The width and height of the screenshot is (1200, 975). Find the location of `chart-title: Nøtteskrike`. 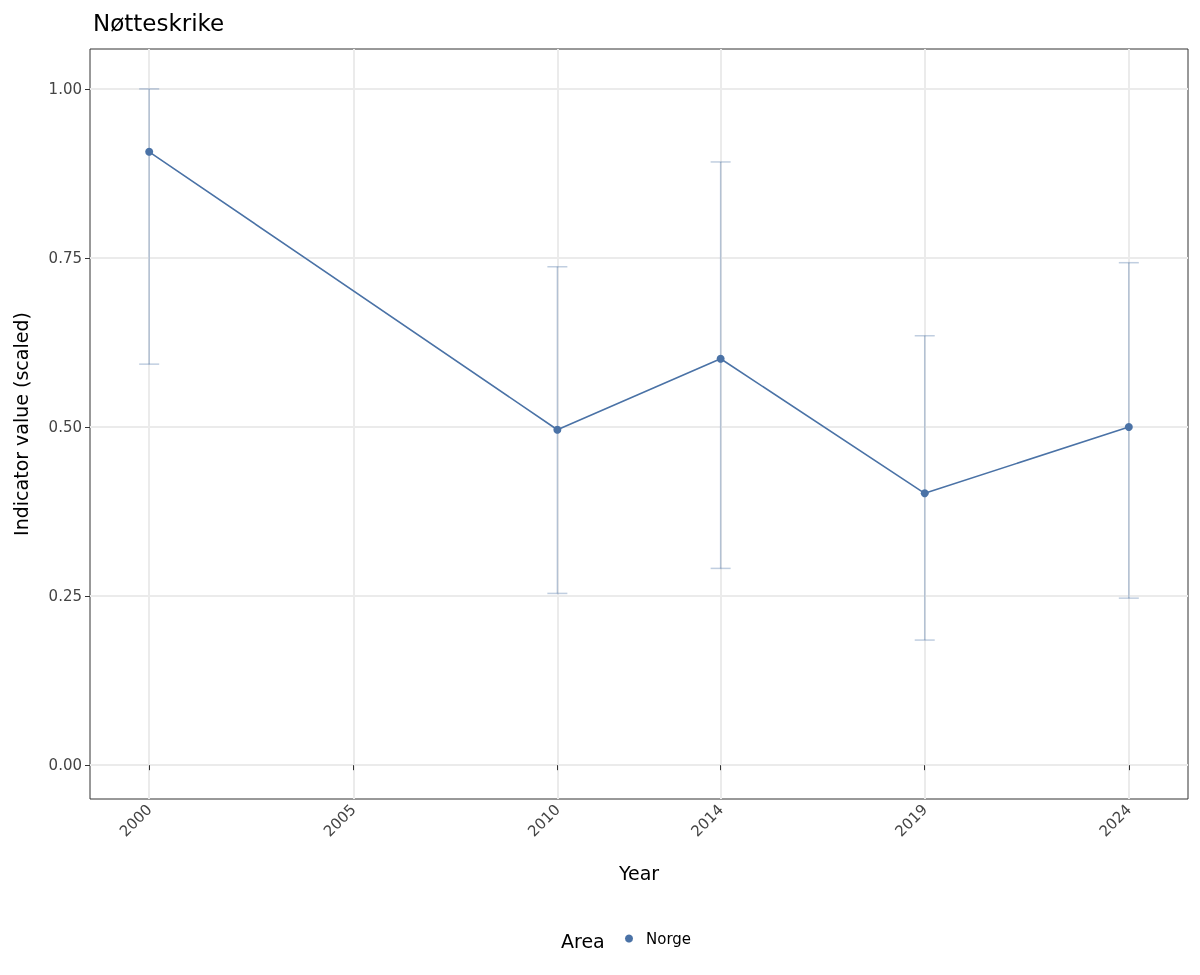

chart-title: Nøtteskrike is located at coordinates (159, 22).